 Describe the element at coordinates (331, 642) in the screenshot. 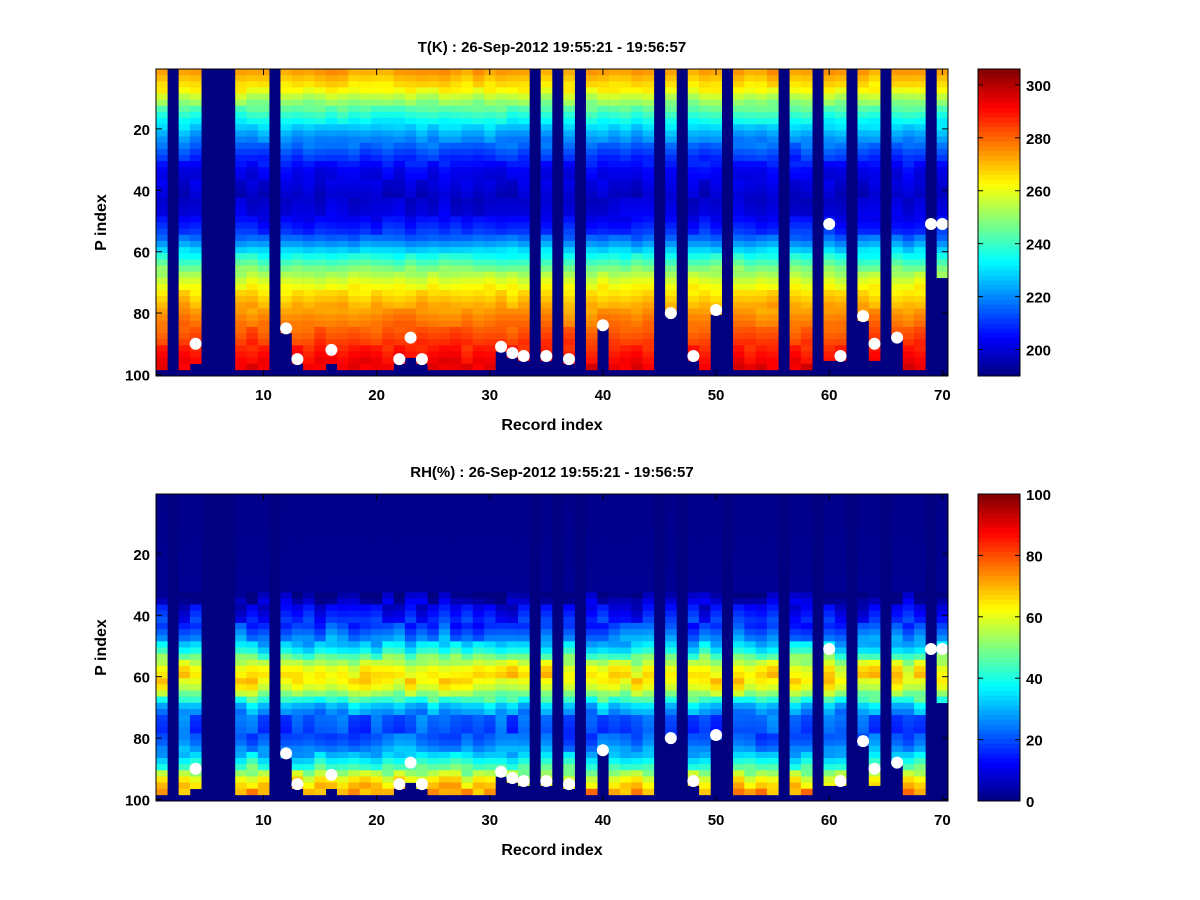

I see `heatmap-column` at that location.